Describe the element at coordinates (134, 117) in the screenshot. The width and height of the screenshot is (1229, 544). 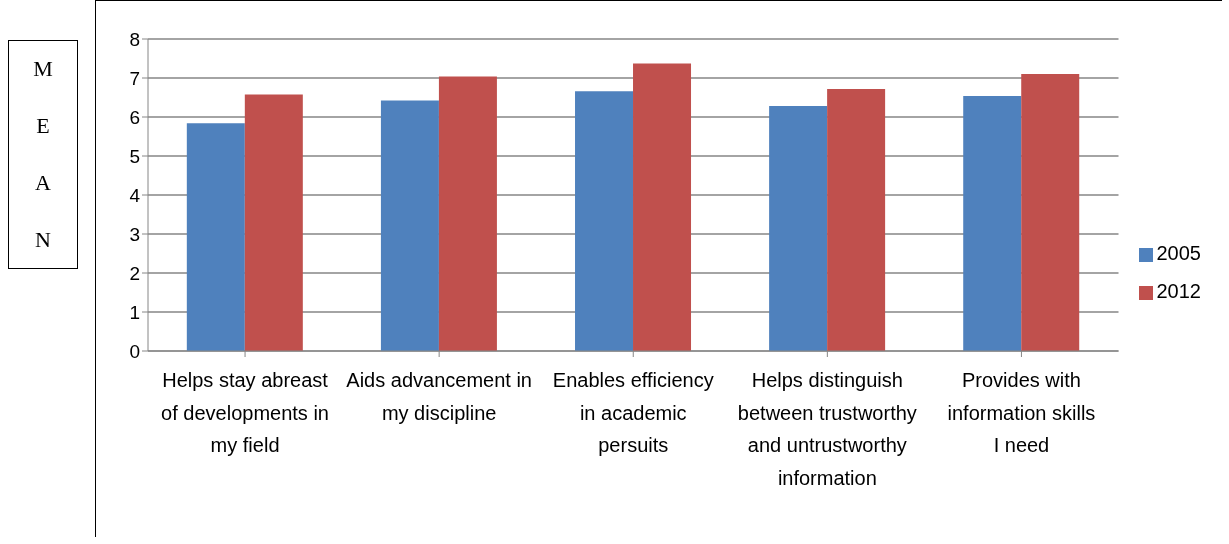
I see `y-tick-label: 6` at that location.